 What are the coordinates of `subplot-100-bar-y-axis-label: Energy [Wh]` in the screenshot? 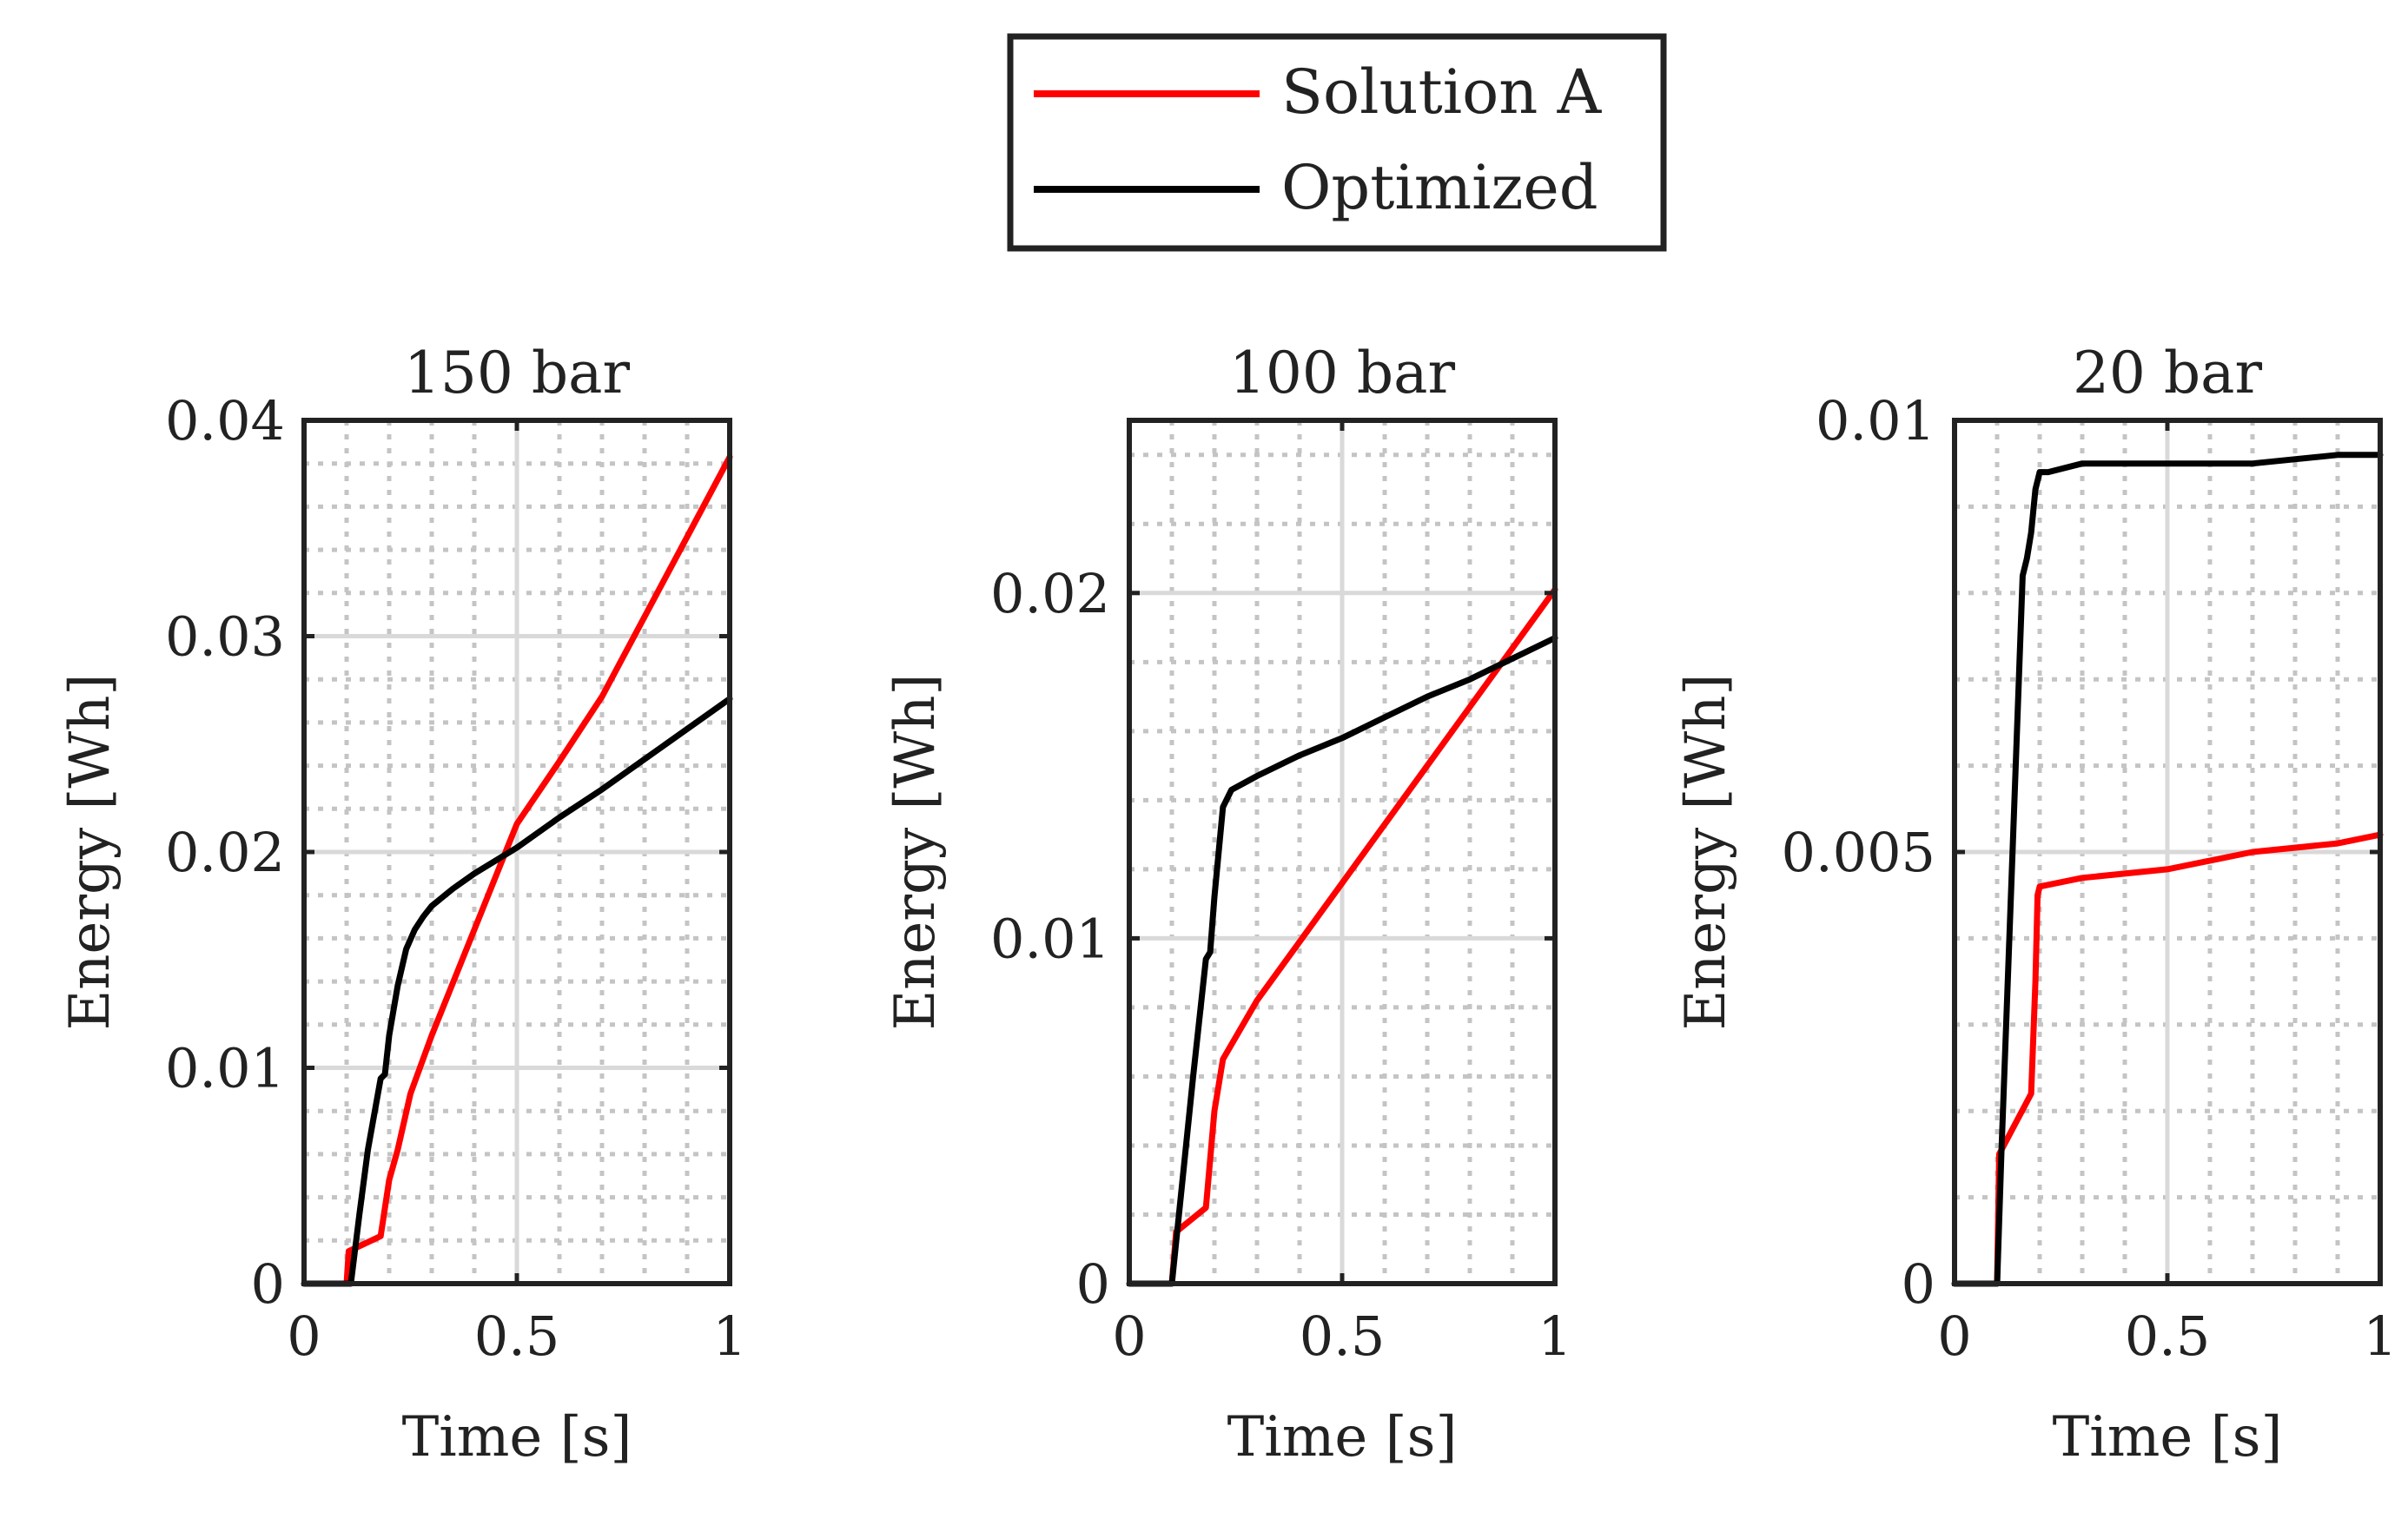 It's located at (915, 852).